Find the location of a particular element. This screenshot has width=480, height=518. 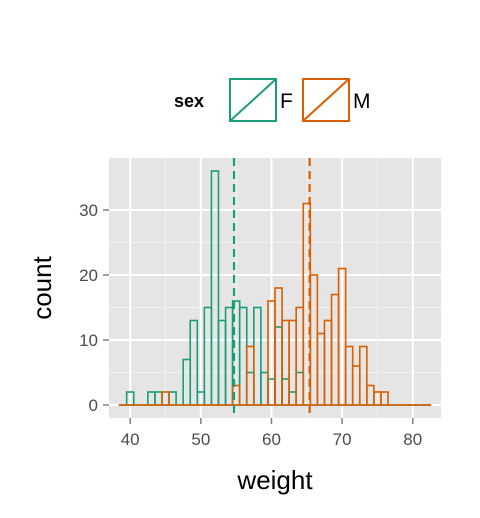

legend-item-F: F is located at coordinates (261, 100).